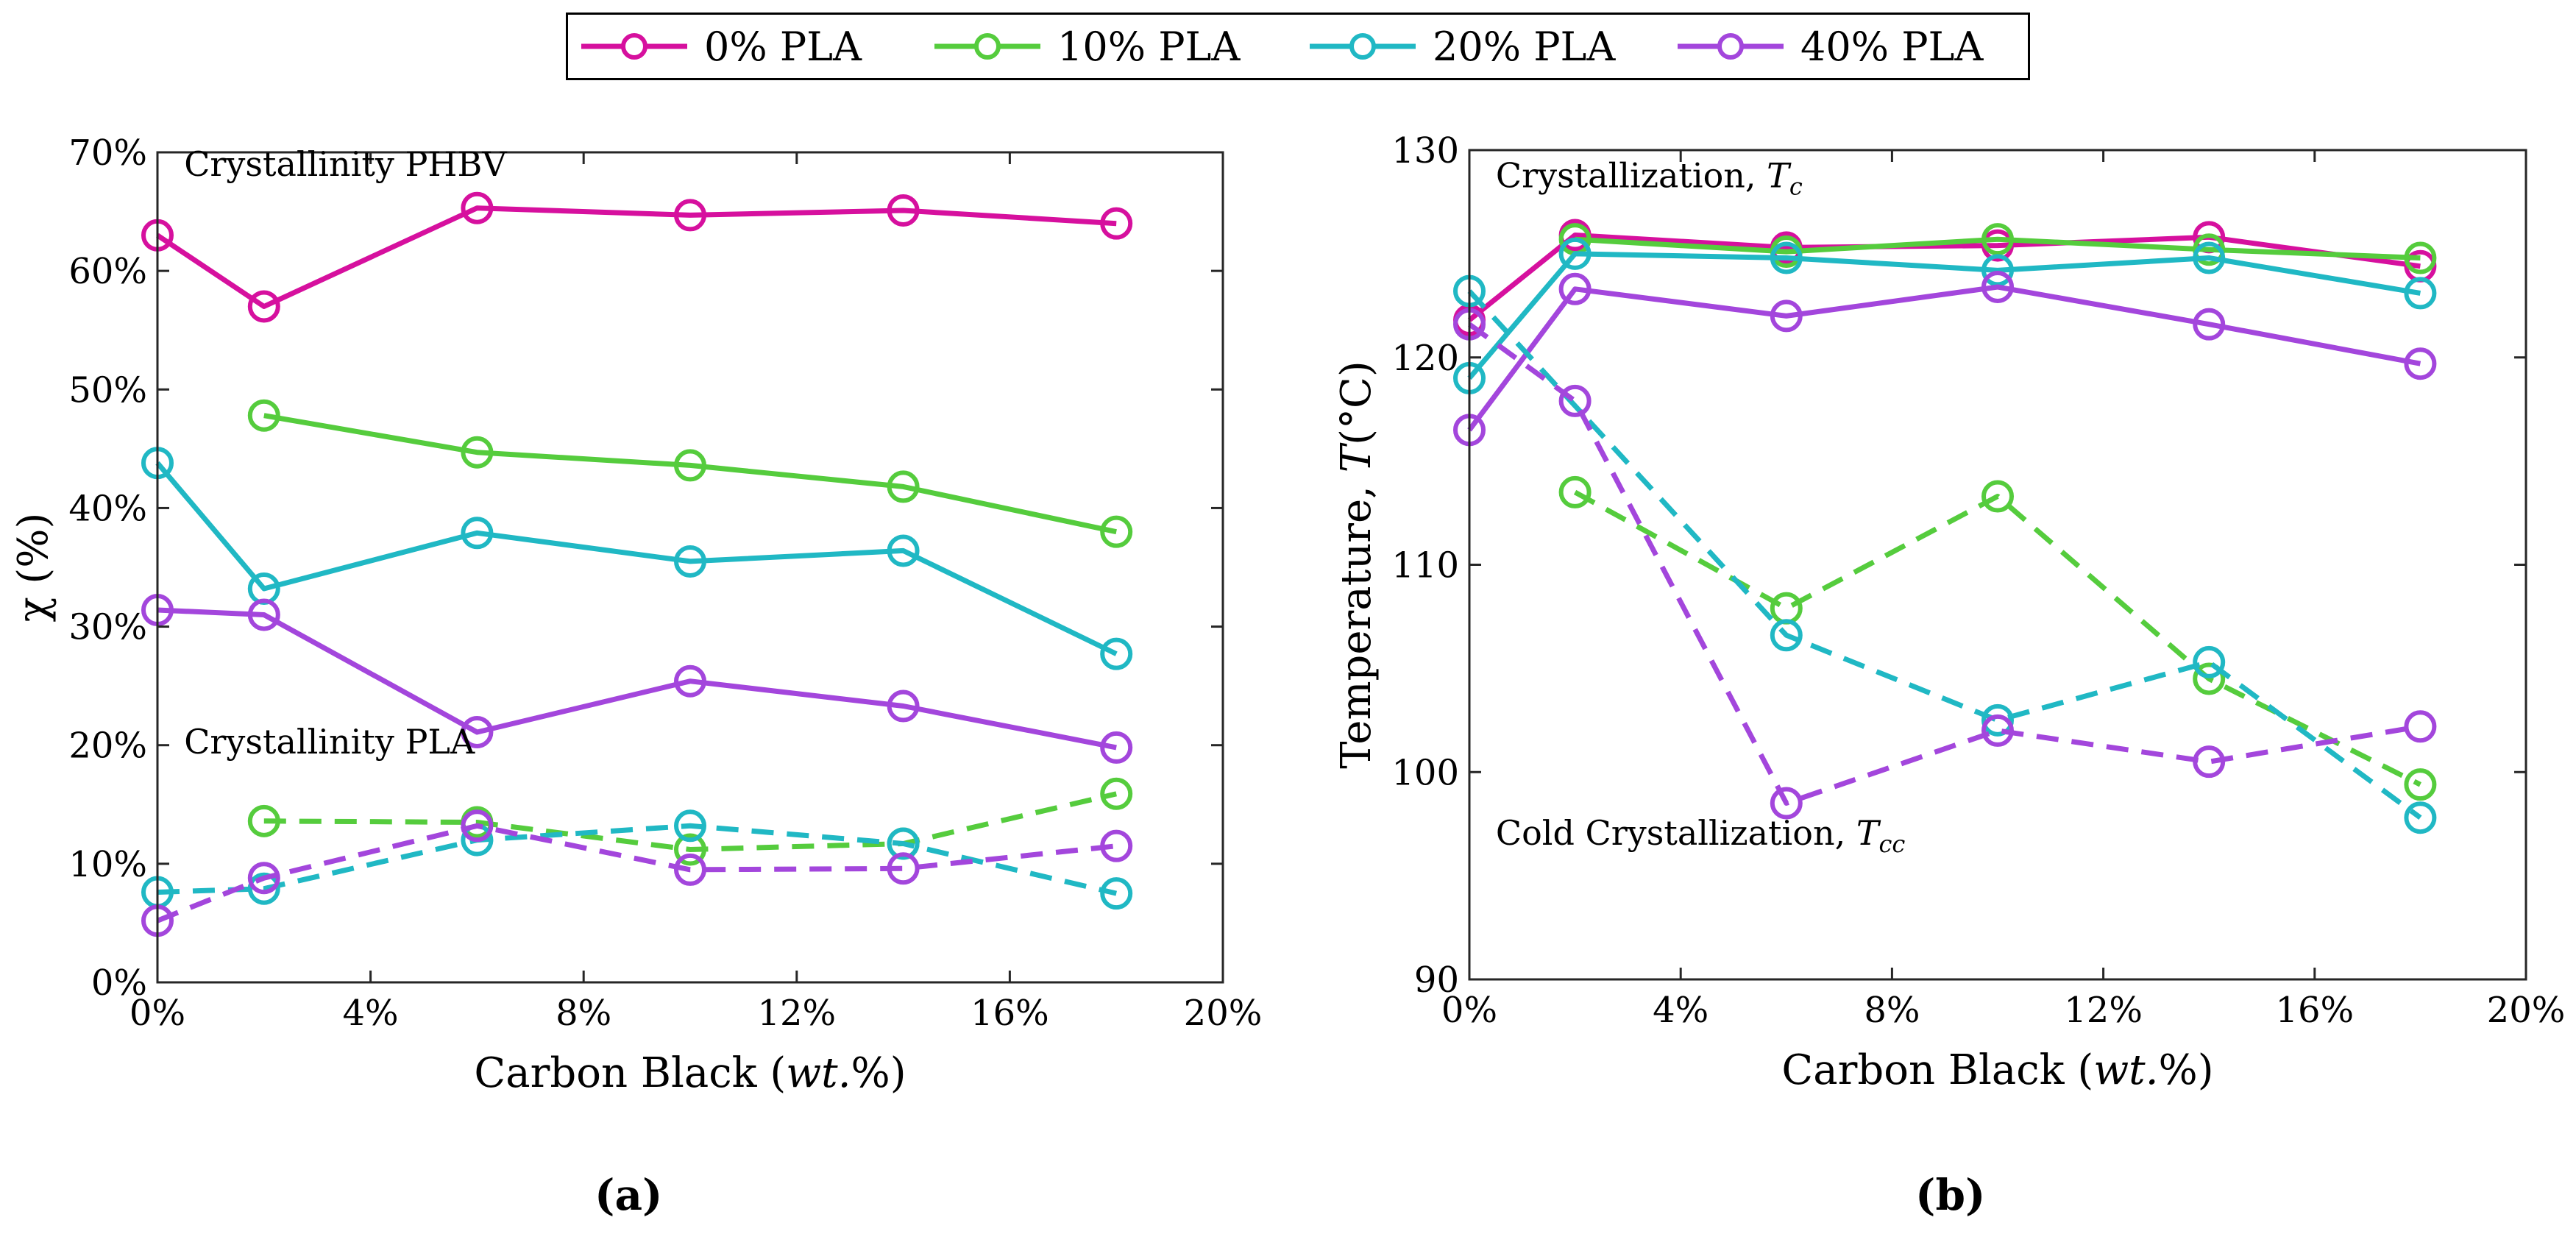 The image size is (2576, 1234). Describe the element at coordinates (1701, 835) in the screenshot. I see `annotation-b-1: Cold Crystallization, Tcc` at that location.